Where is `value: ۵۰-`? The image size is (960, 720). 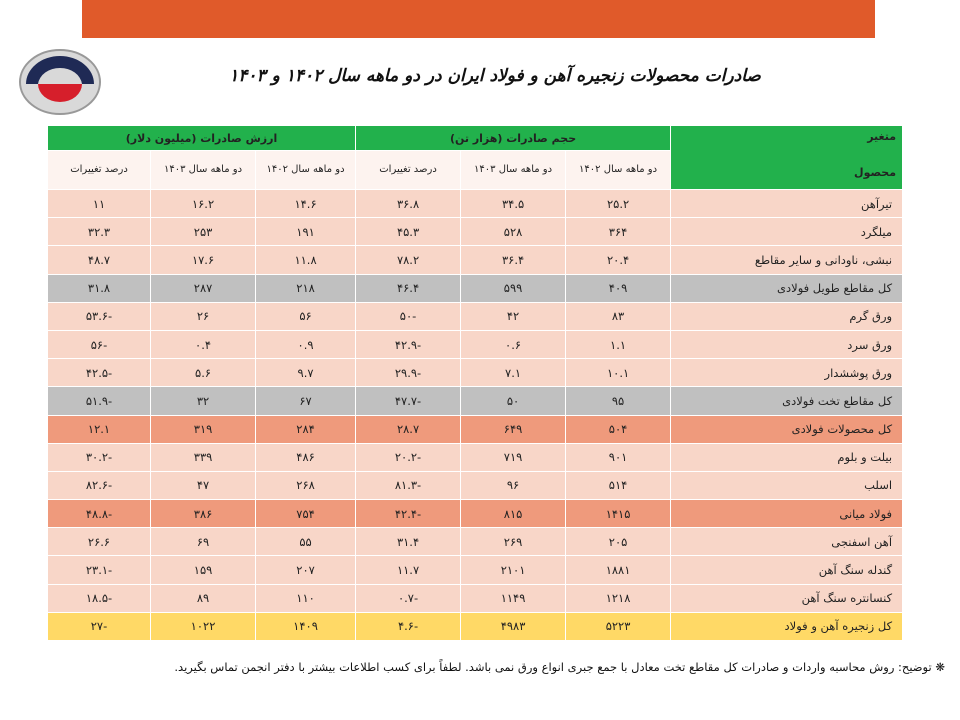
value: ۵۰- is located at coordinates (408, 316).